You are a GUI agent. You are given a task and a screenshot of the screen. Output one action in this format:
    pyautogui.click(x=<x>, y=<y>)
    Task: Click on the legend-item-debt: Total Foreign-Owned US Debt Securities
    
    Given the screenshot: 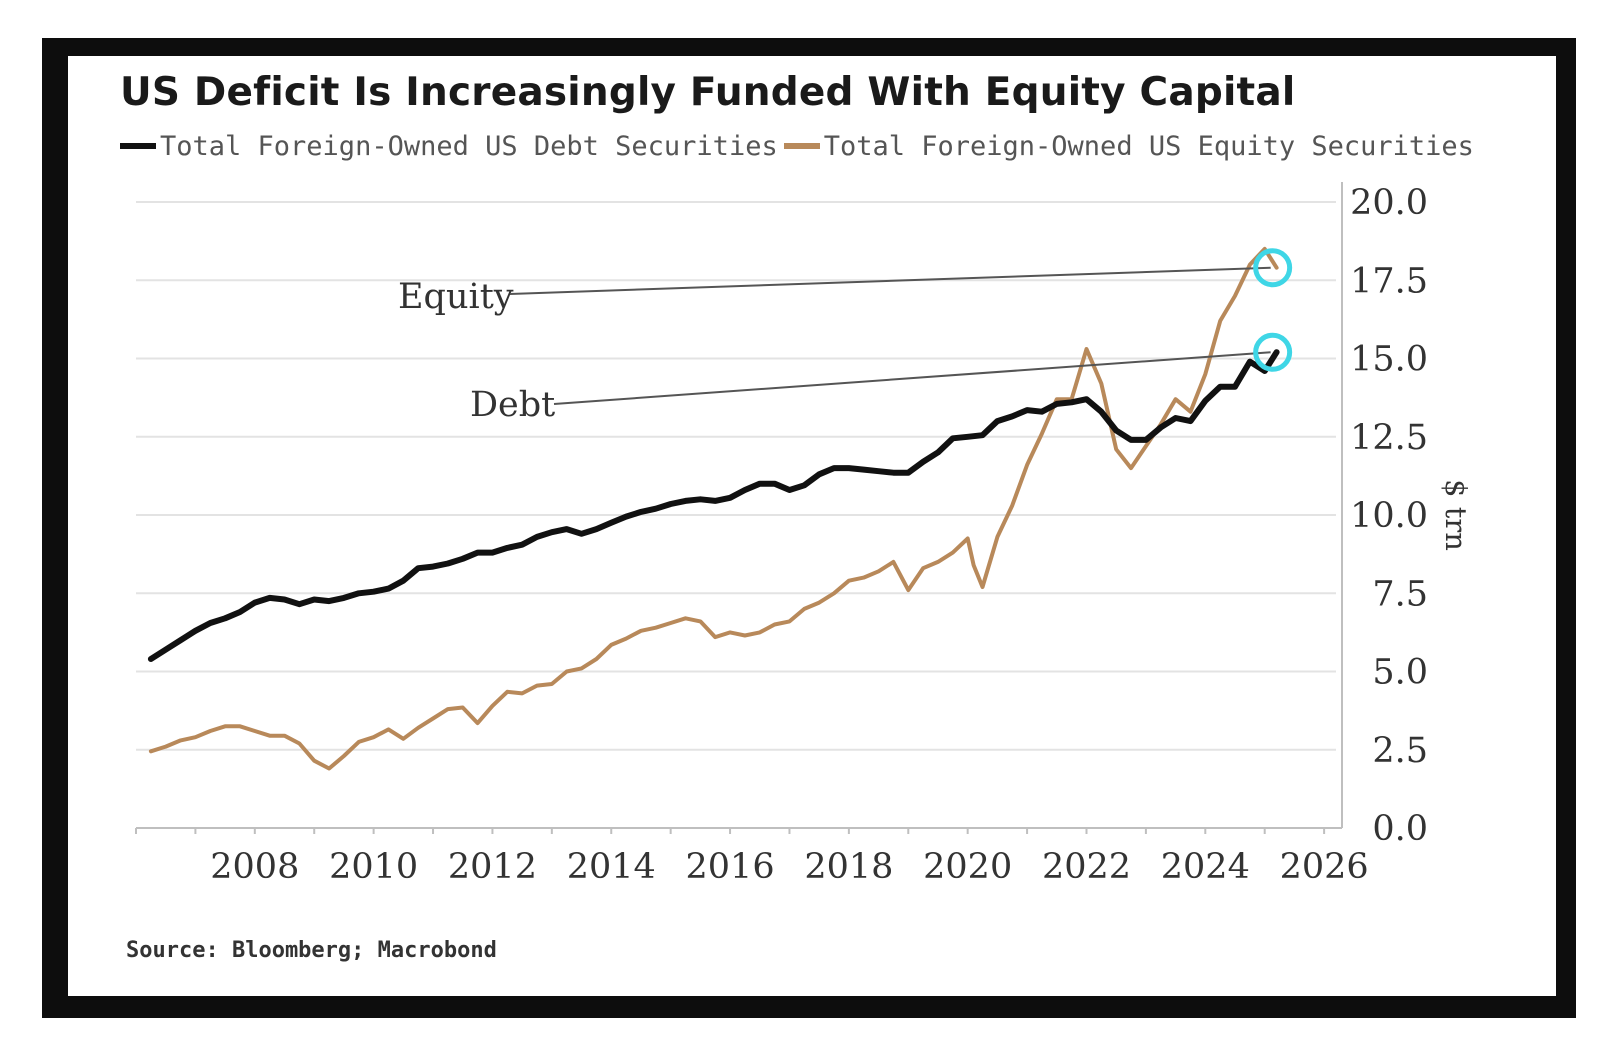 What is the action you would take?
    pyautogui.click(x=449, y=146)
    